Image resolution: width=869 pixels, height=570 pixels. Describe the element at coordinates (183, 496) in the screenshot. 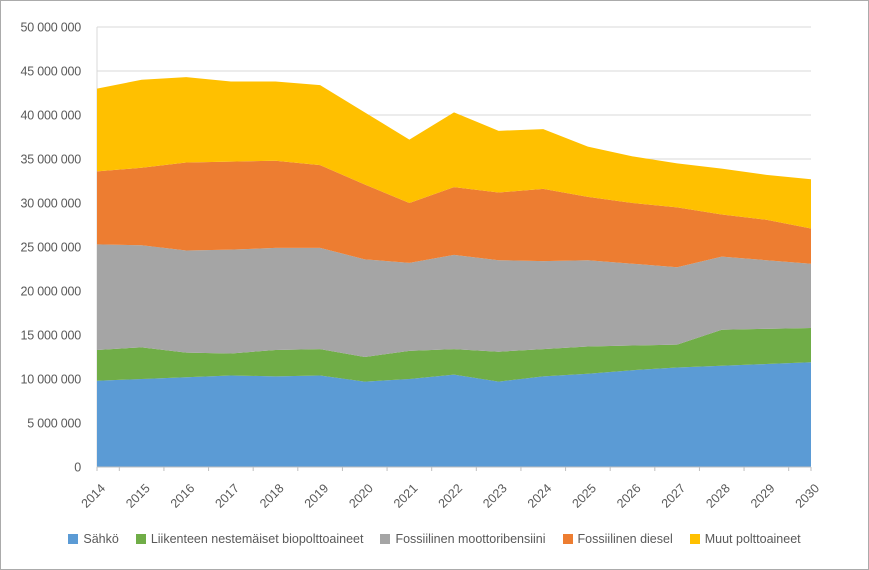

I see `x-axis-label: 2016` at that location.